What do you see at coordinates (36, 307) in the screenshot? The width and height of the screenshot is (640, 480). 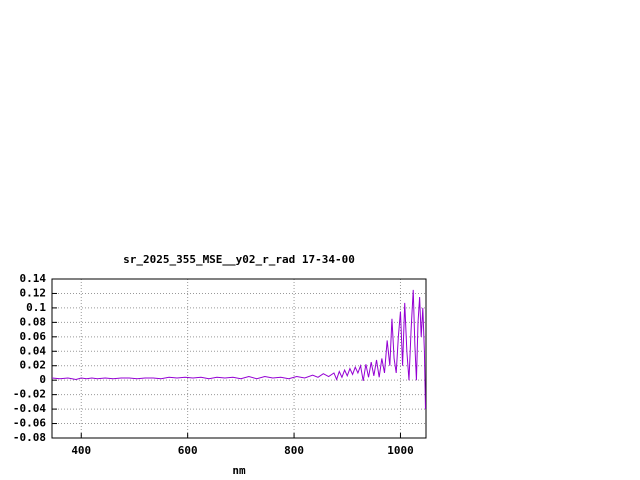 I see `y-tick-label: 0.1` at bounding box center [36, 307].